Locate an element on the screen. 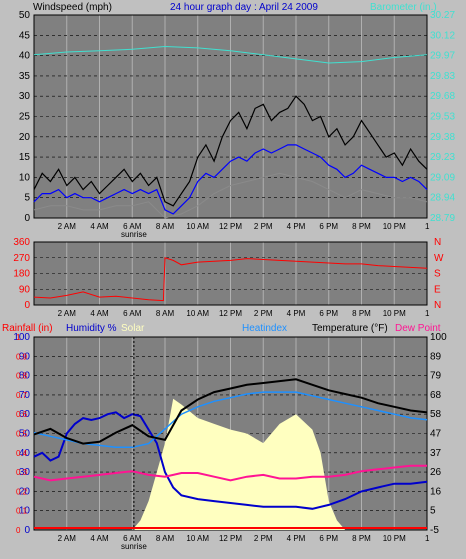 The image size is (466, 559). barometer-axis-title: Barometer (in.) is located at coordinates (403, 7).